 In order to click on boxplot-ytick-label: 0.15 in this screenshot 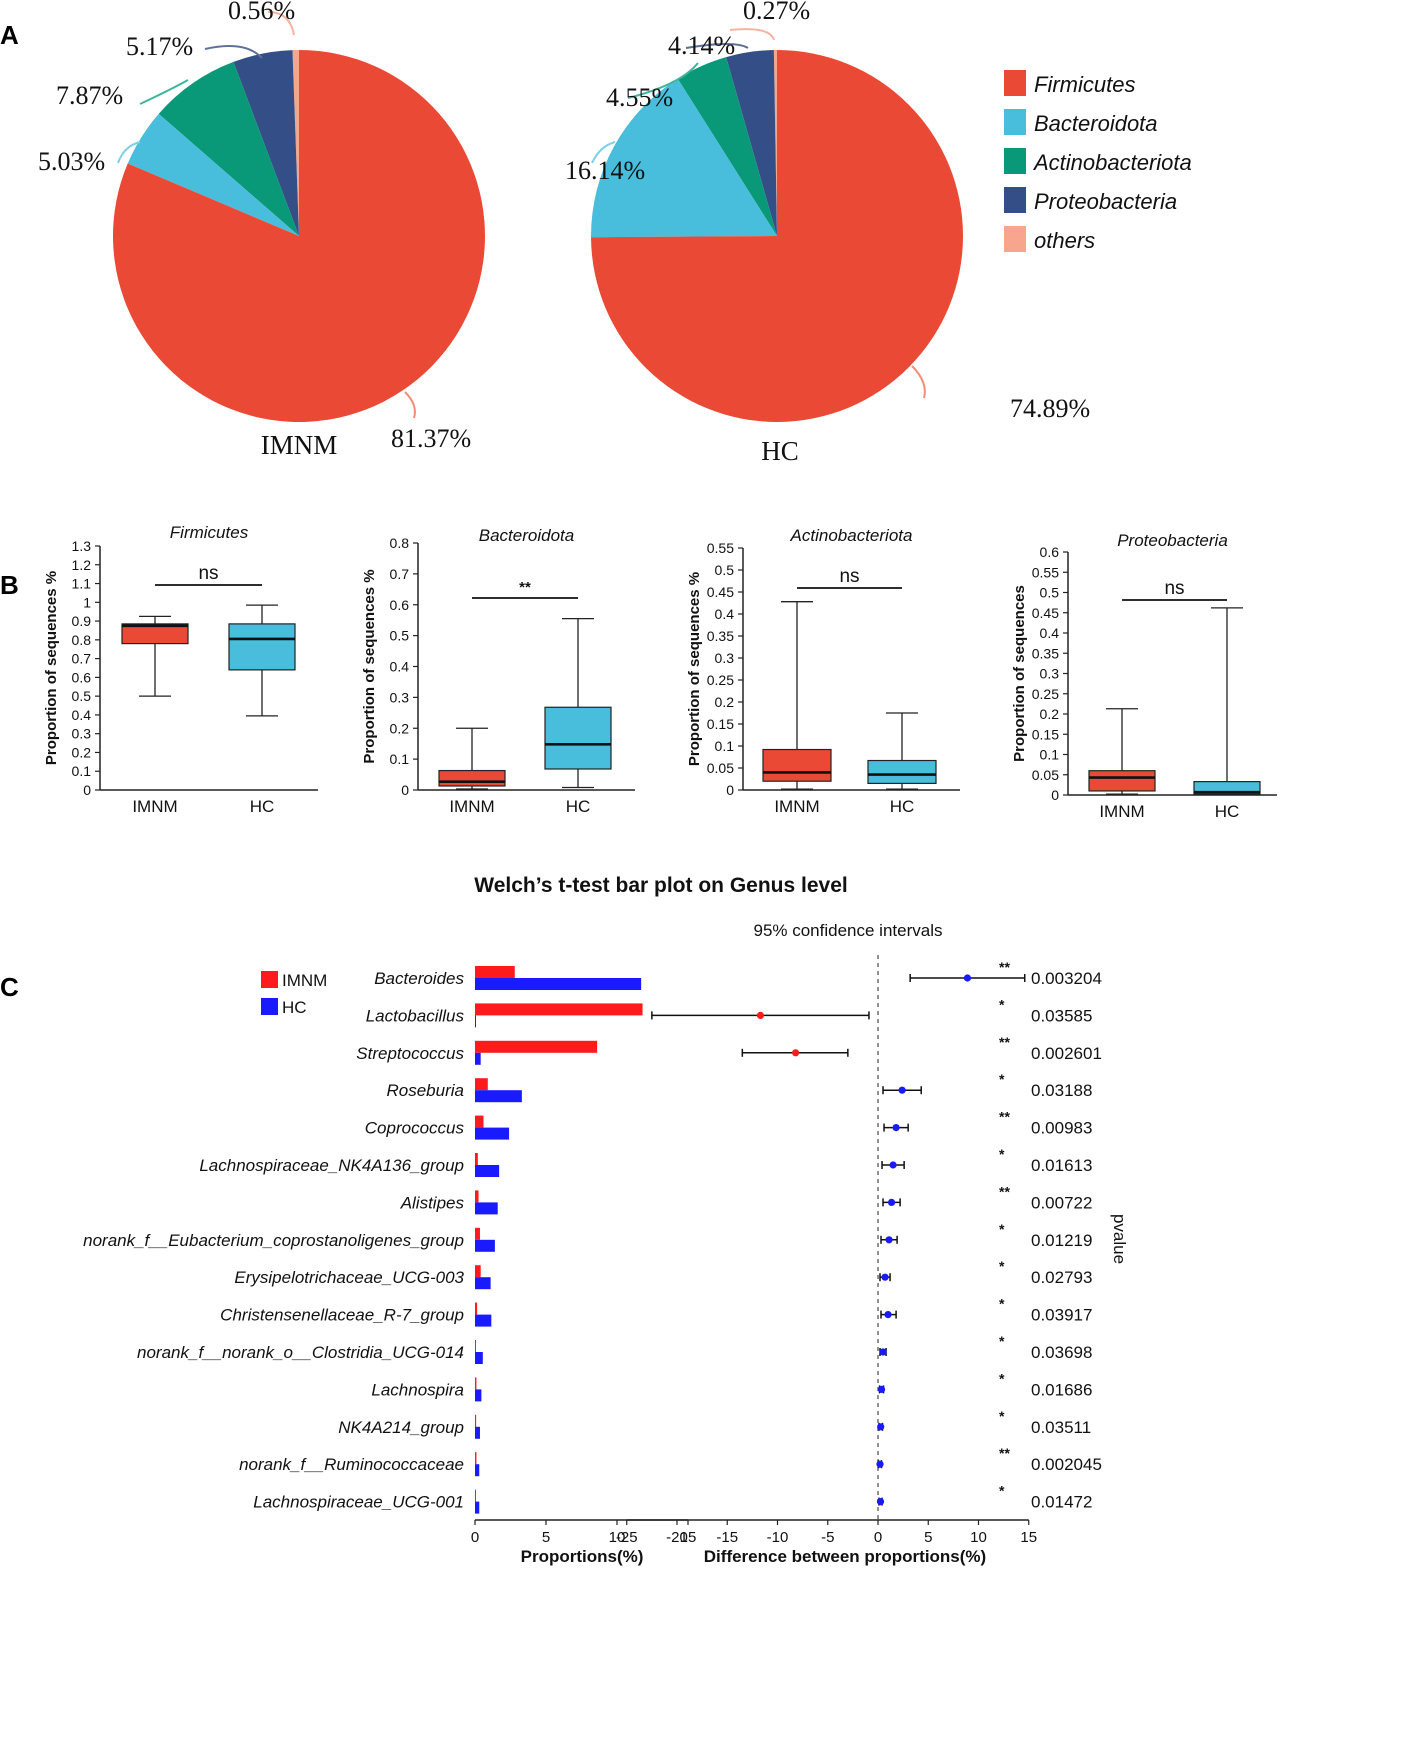, I will do `click(720, 724)`.